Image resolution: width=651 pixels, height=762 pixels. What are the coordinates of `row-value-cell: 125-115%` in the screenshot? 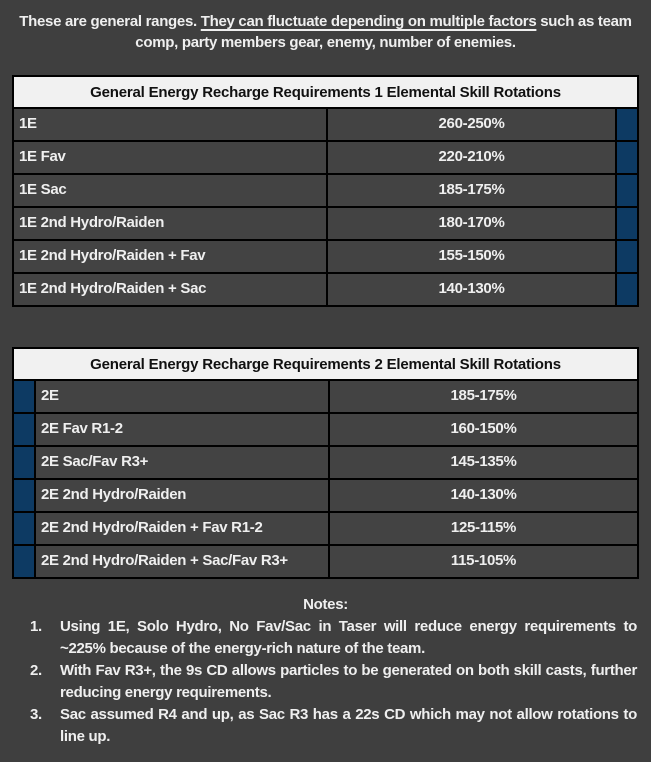 It's located at (483, 527).